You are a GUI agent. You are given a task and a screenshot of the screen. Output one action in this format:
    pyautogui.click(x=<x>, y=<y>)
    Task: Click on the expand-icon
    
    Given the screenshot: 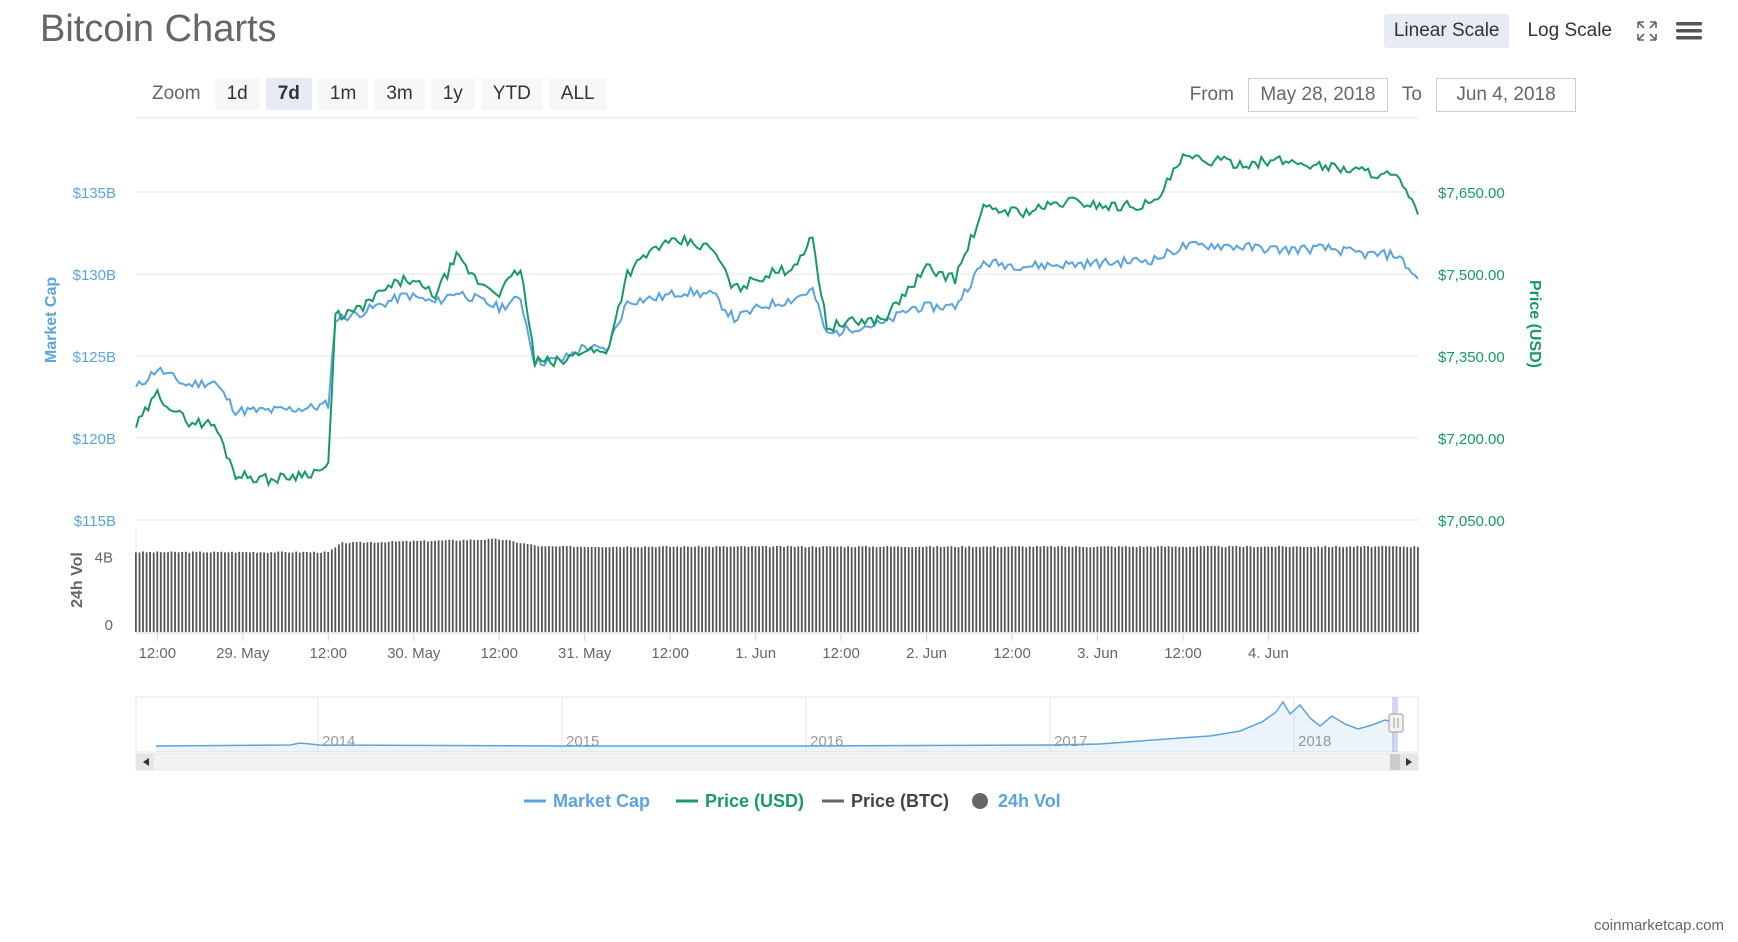 What is the action you would take?
    pyautogui.click(x=1647, y=31)
    